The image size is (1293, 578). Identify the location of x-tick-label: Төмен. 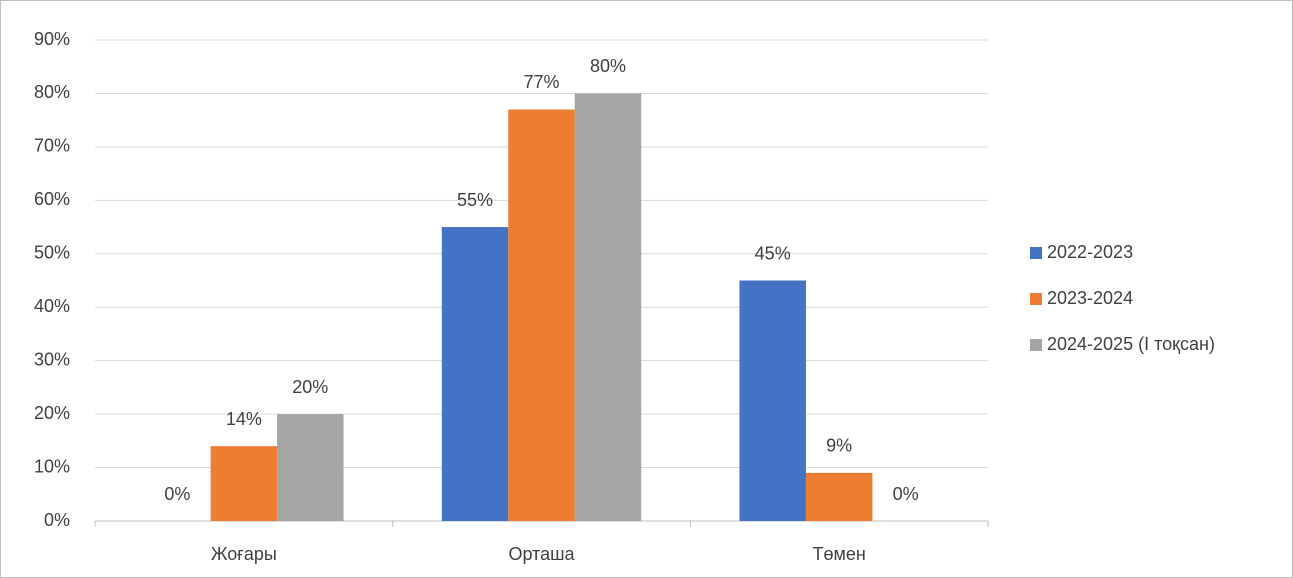
(838, 554).